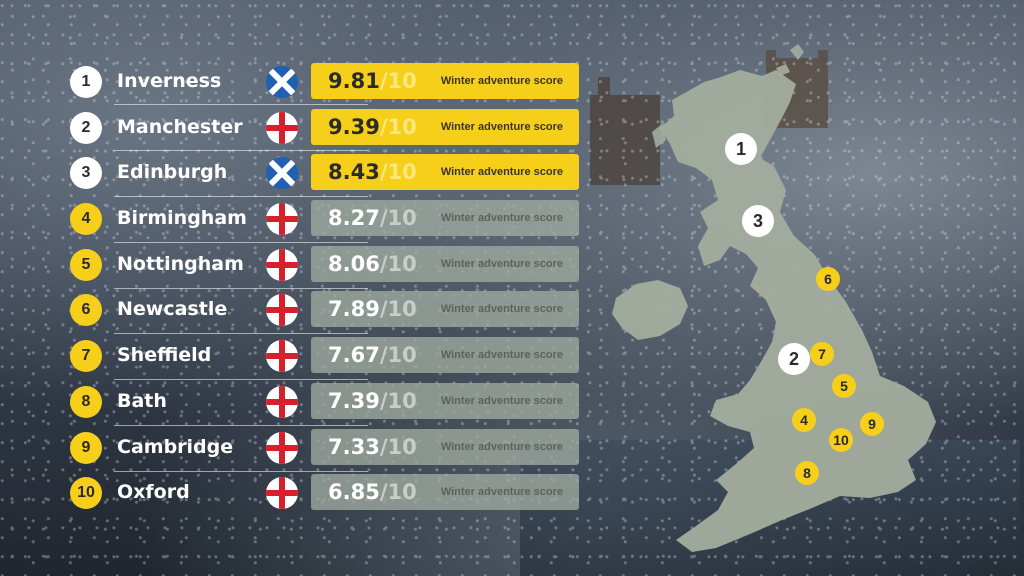 This screenshot has height=576, width=1024. Describe the element at coordinates (86, 265) in the screenshot. I see `rank-badge: 5` at that location.